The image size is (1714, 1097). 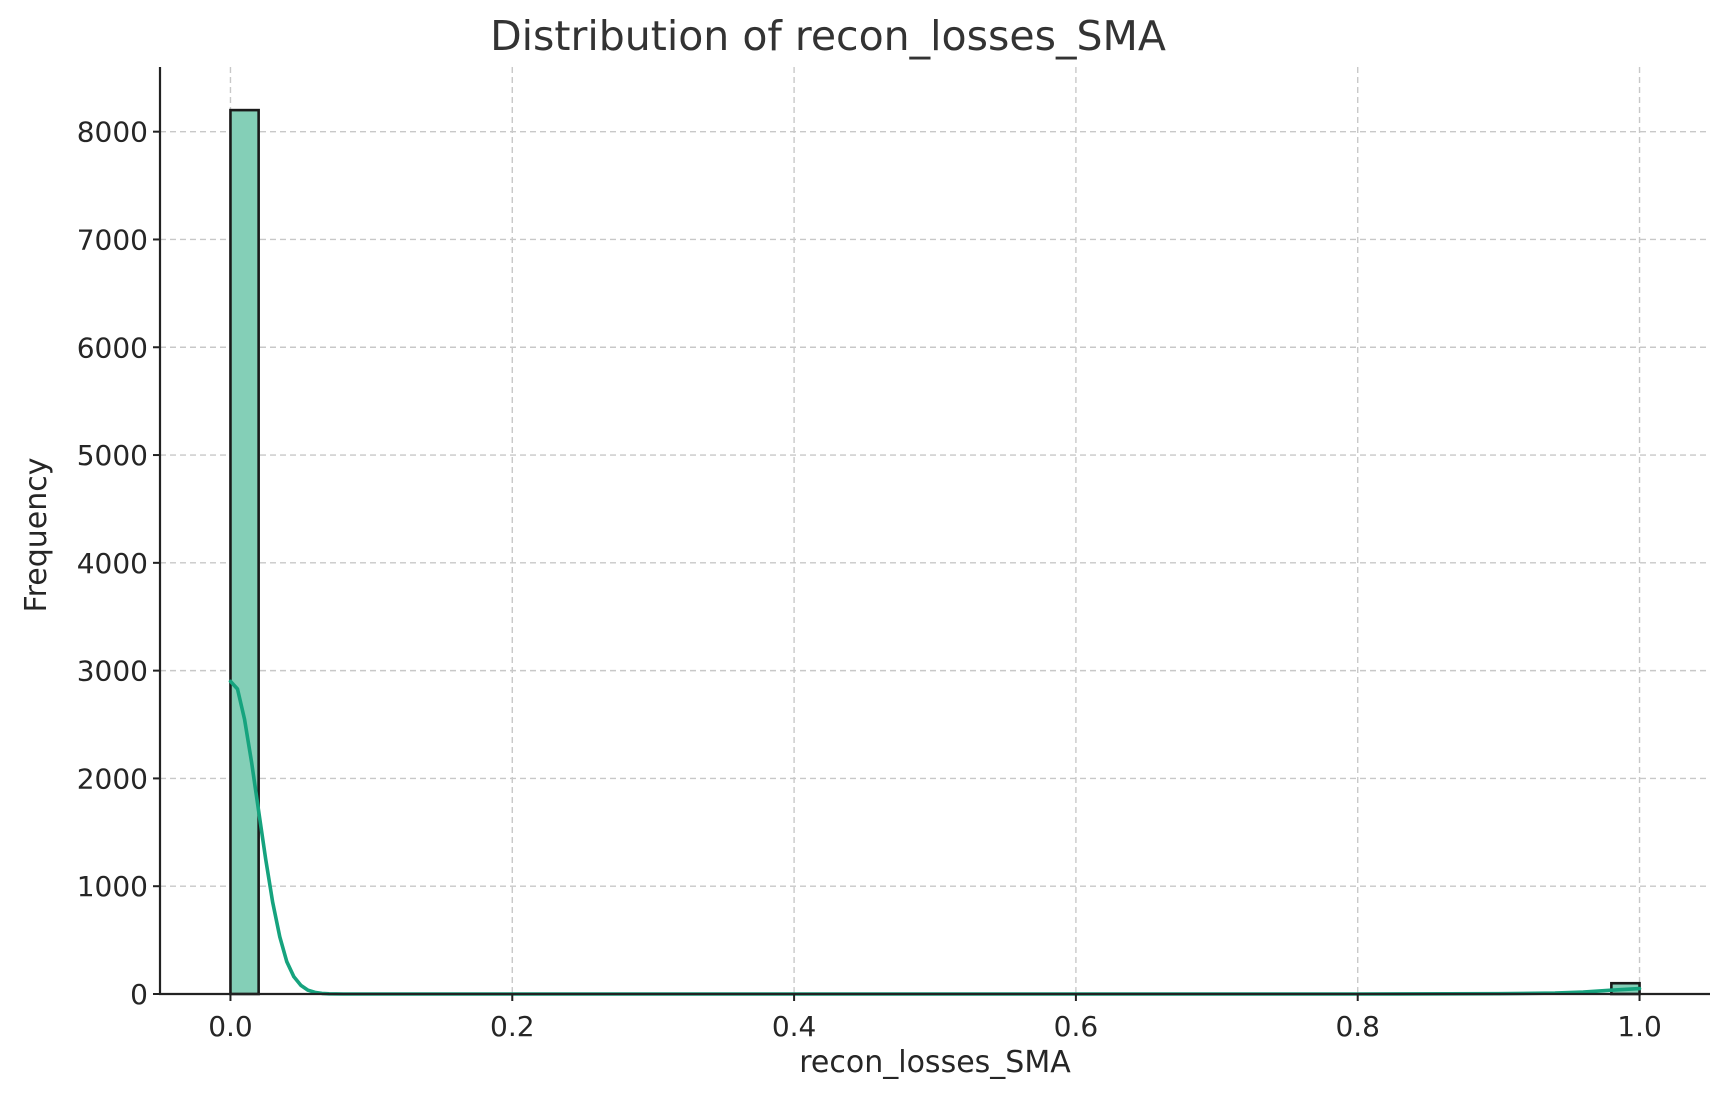 What do you see at coordinates (36, 535) in the screenshot?
I see `y-axis-label: Frequency` at bounding box center [36, 535].